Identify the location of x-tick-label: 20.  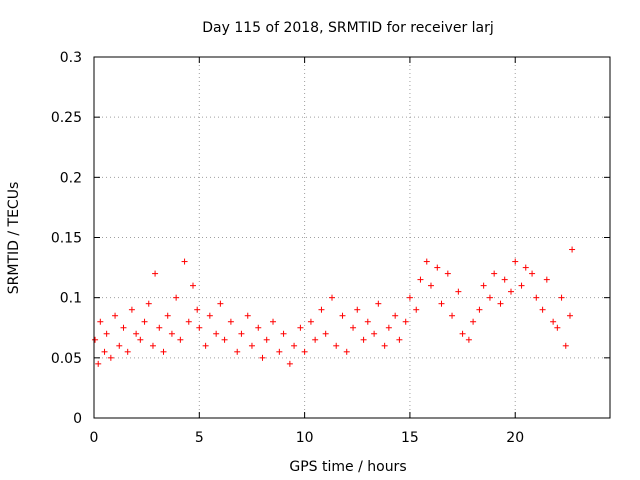
(515, 438).